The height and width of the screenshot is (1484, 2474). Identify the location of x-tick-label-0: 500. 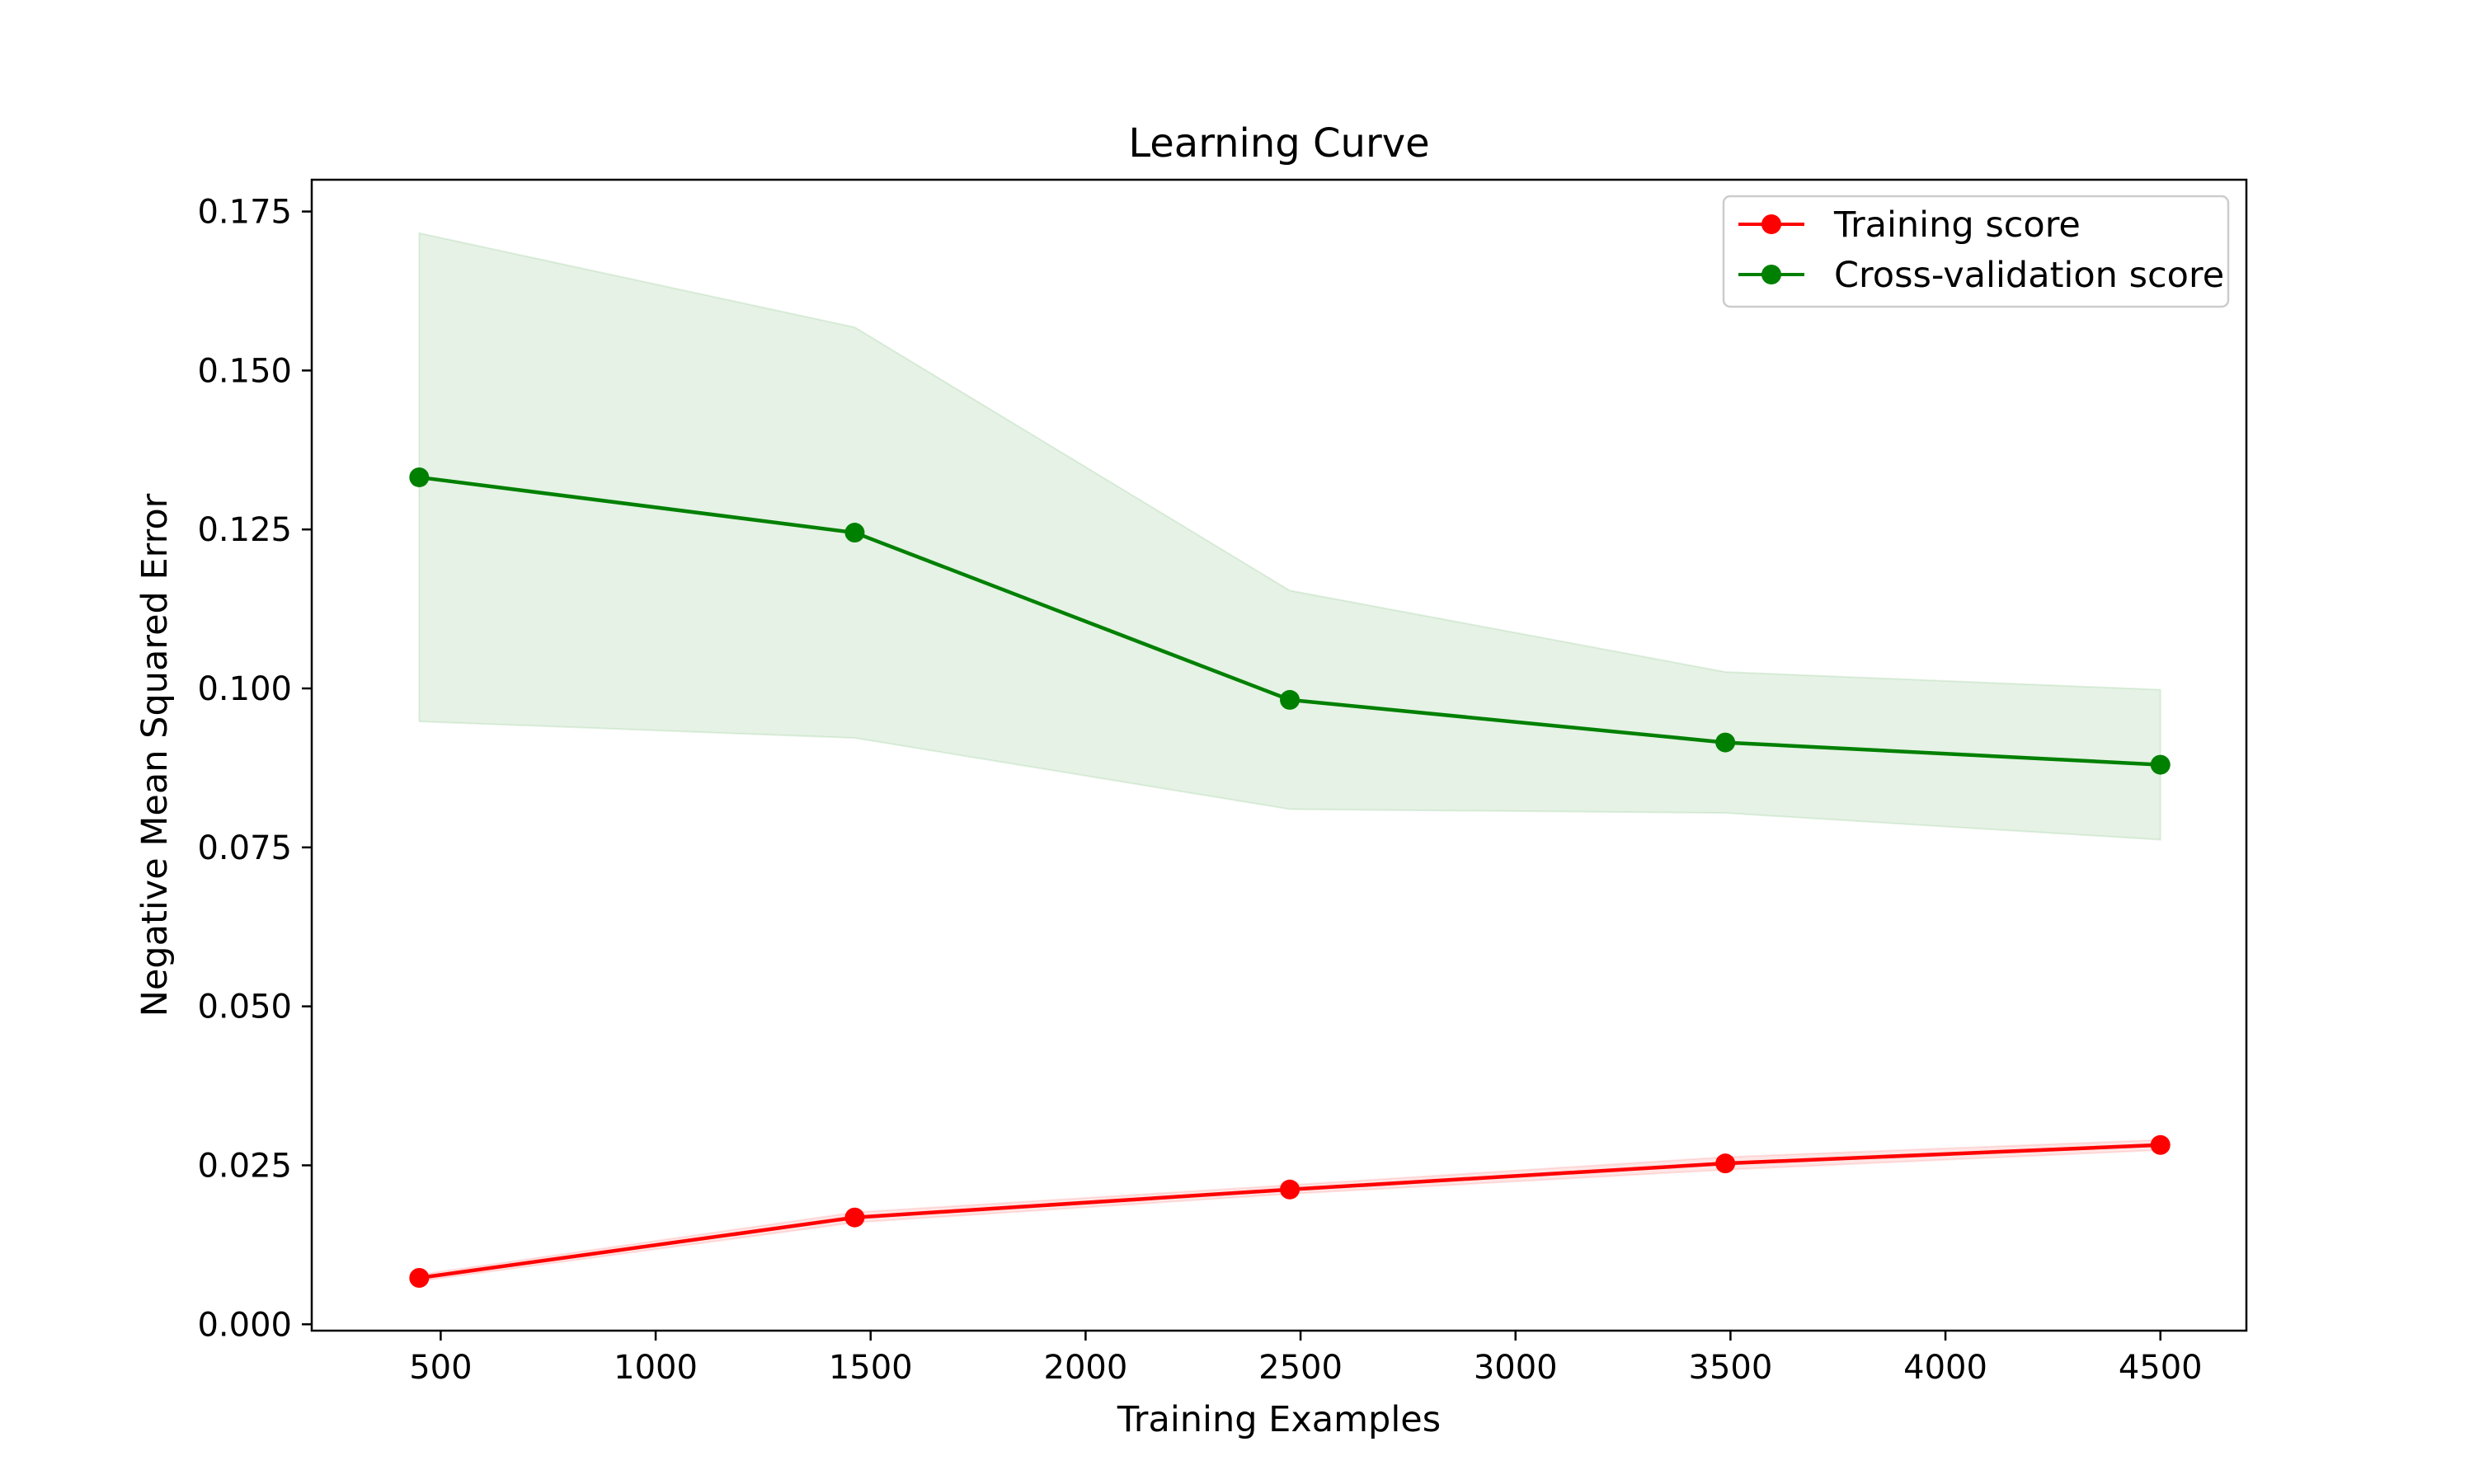
(440, 1368).